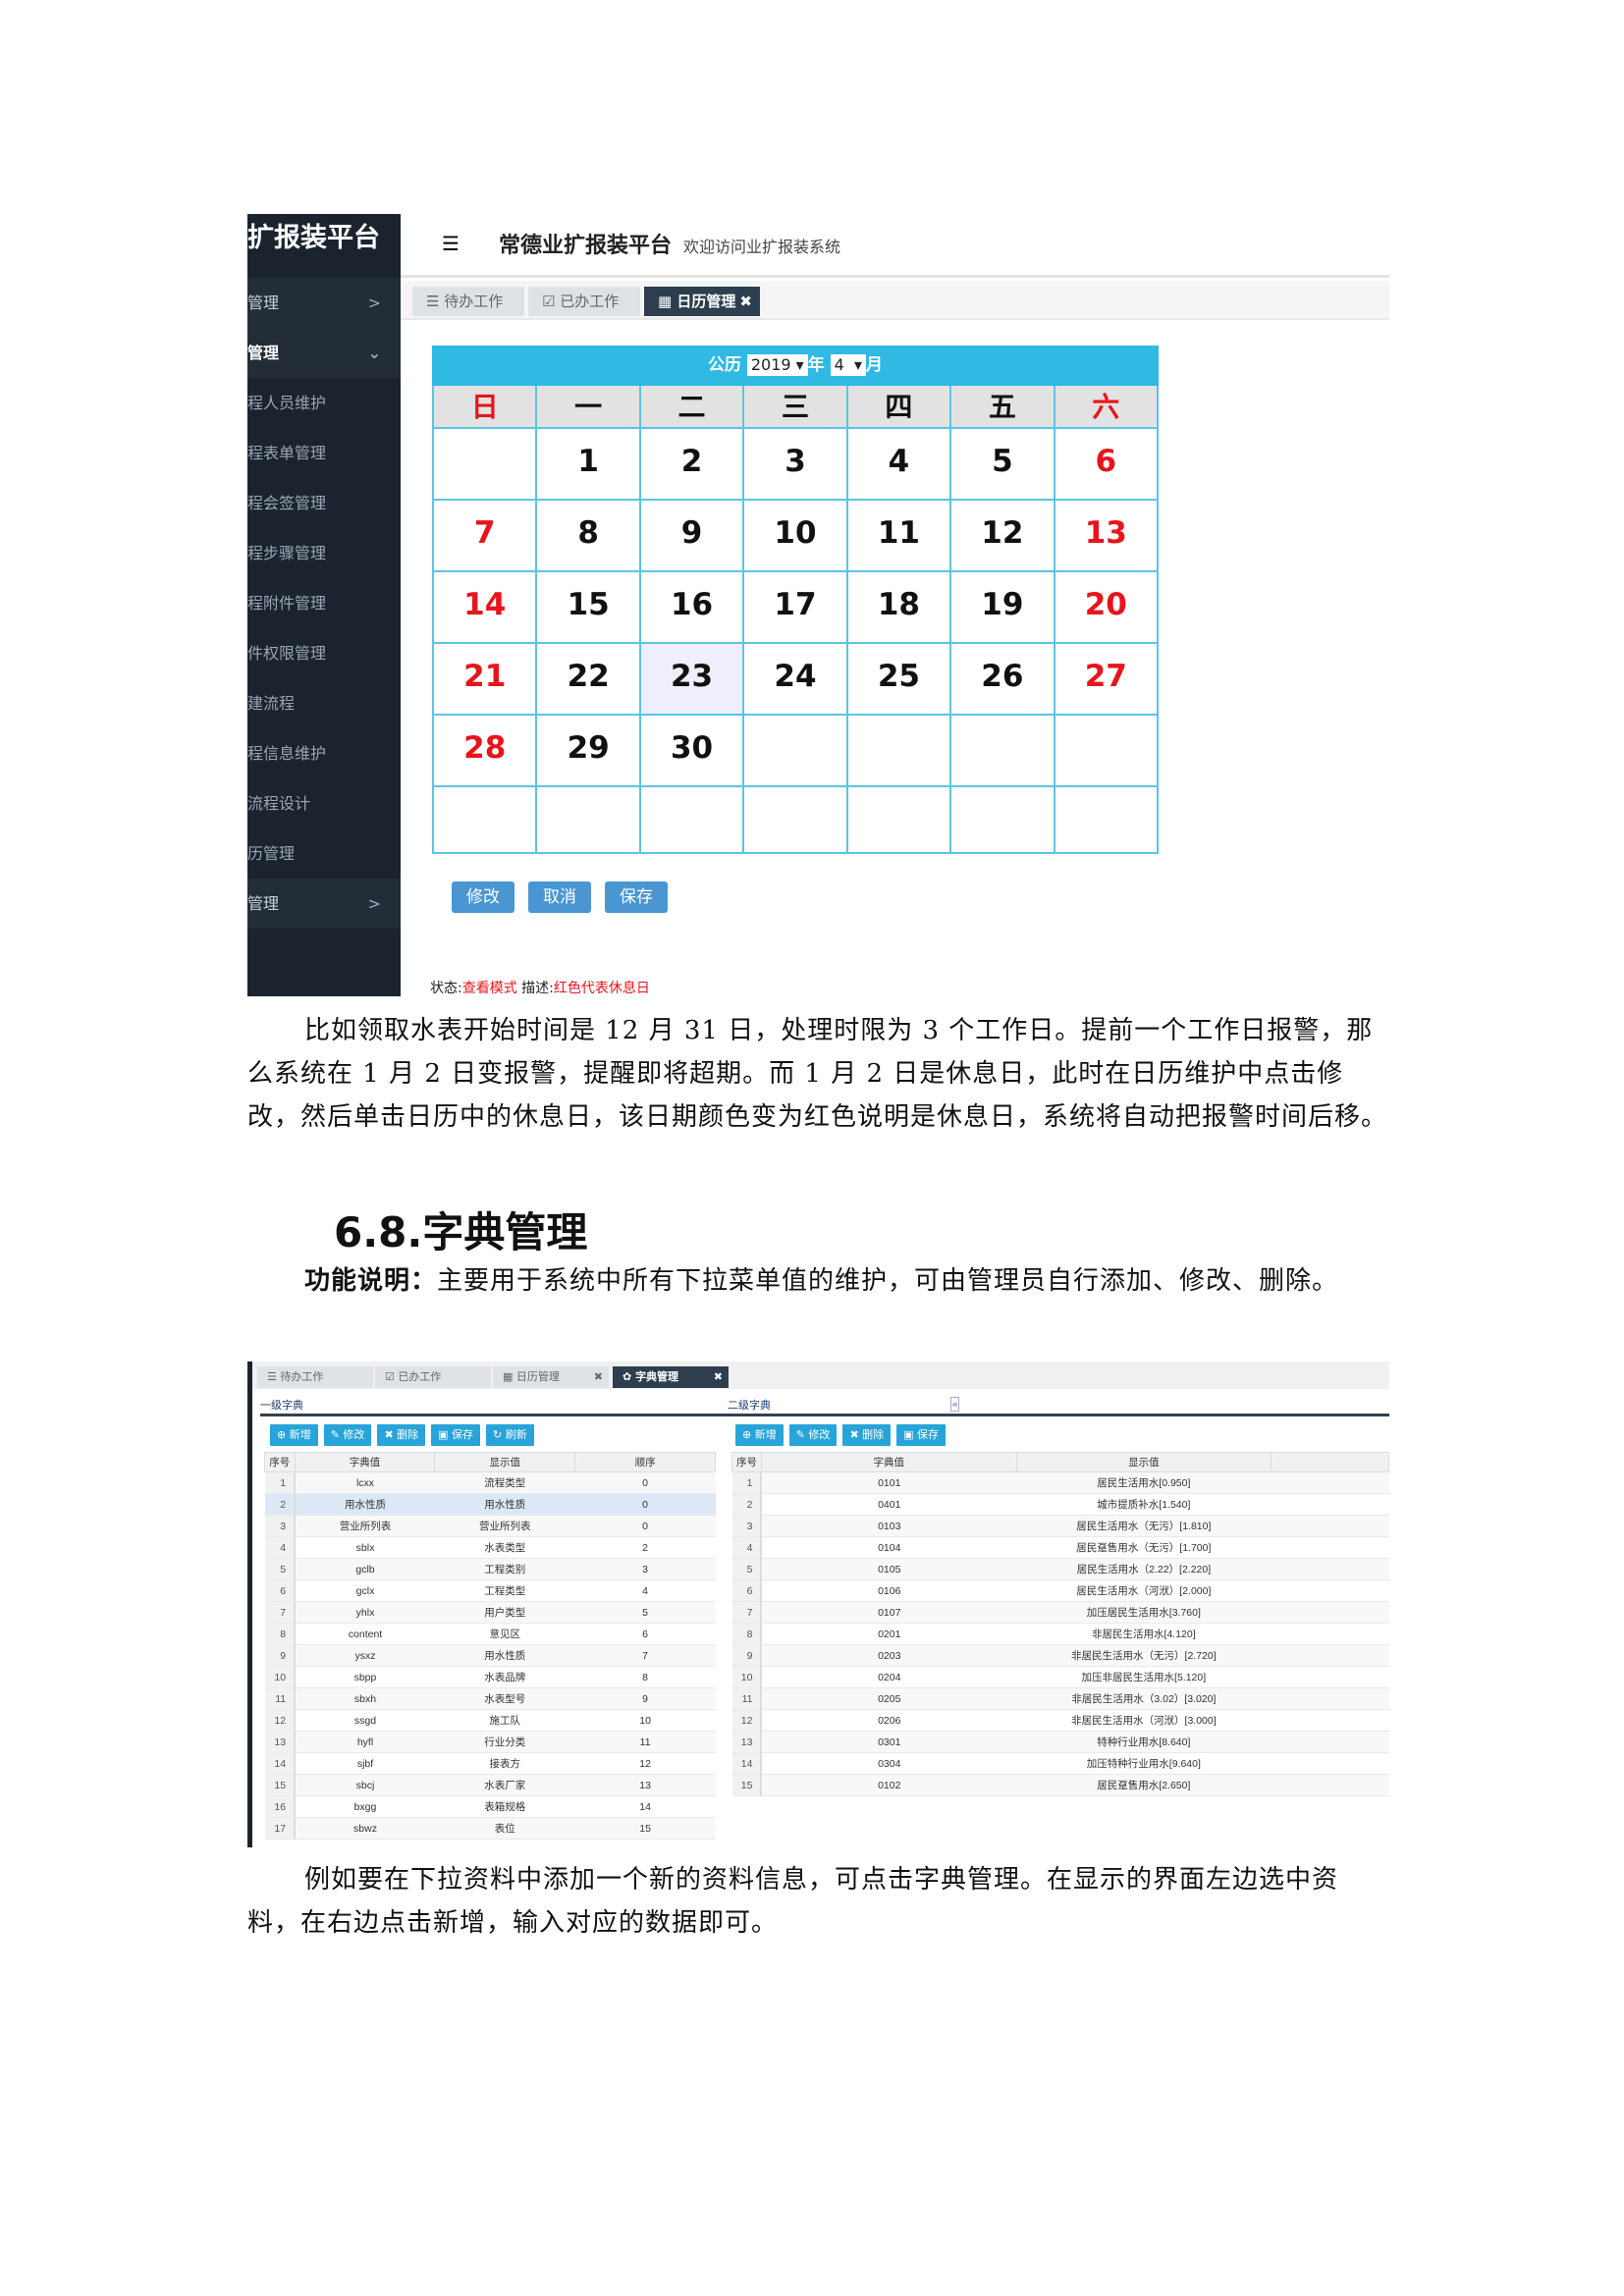 This screenshot has height=2296, width=1624. Describe the element at coordinates (1003, 680) in the screenshot. I see `calendar-day: 26` at that location.